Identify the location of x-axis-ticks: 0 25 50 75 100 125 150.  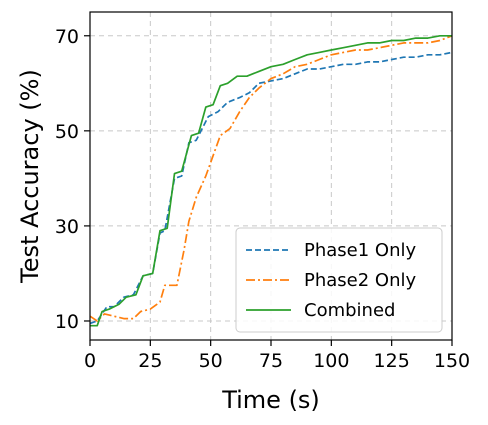
(277, 356).